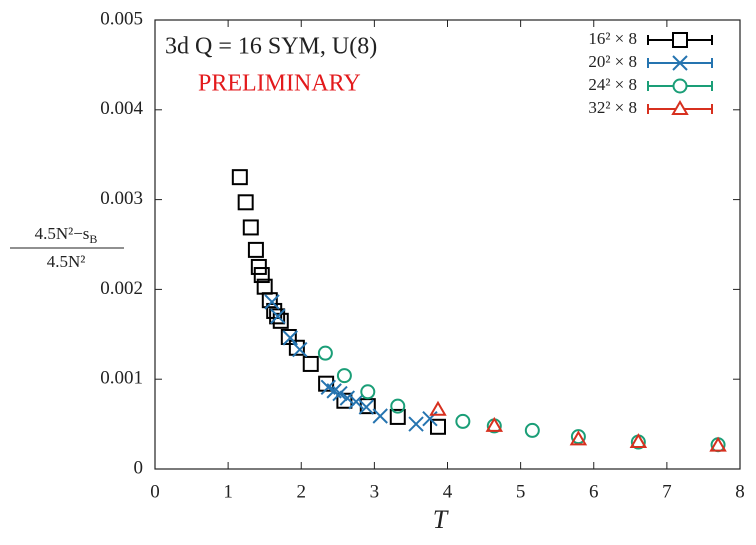 The width and height of the screenshot is (756, 545). I want to click on x-tick-label: 1, so click(228, 491).